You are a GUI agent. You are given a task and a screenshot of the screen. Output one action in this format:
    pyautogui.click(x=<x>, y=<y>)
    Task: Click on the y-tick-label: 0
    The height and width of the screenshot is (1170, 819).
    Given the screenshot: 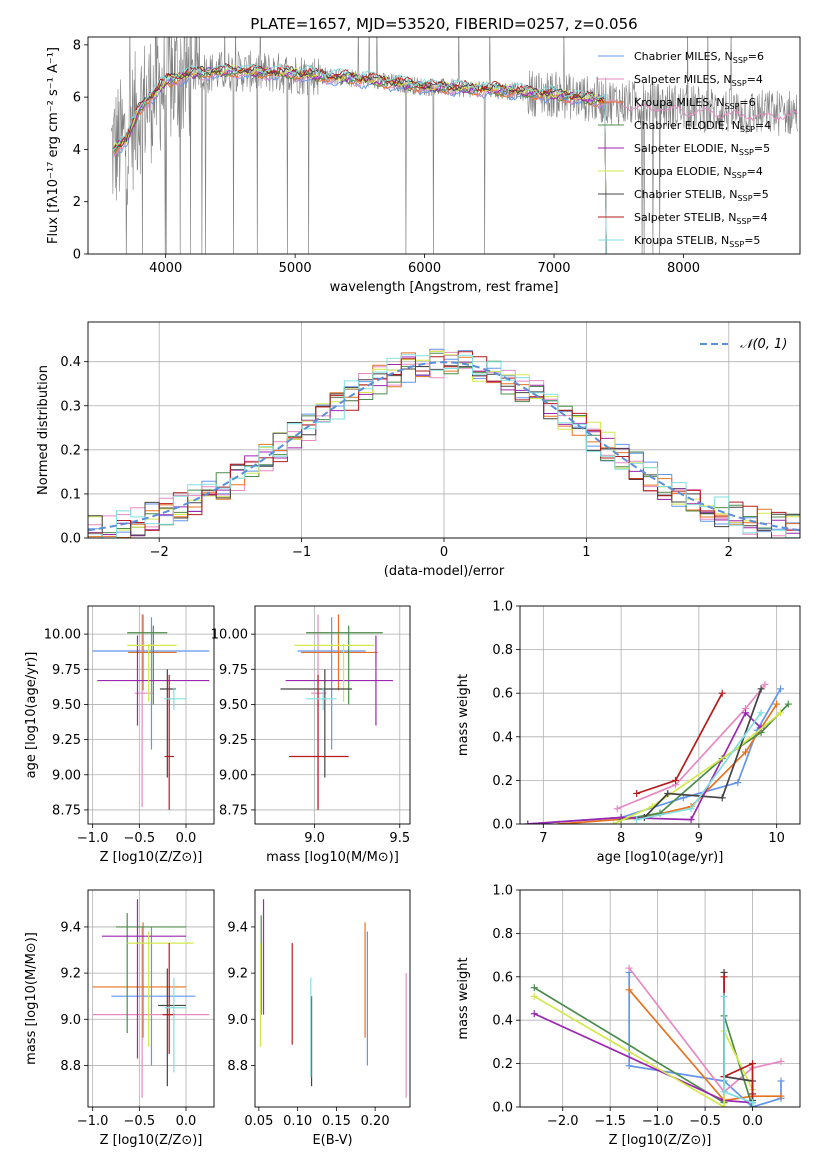 What is the action you would take?
    pyautogui.click(x=77, y=255)
    